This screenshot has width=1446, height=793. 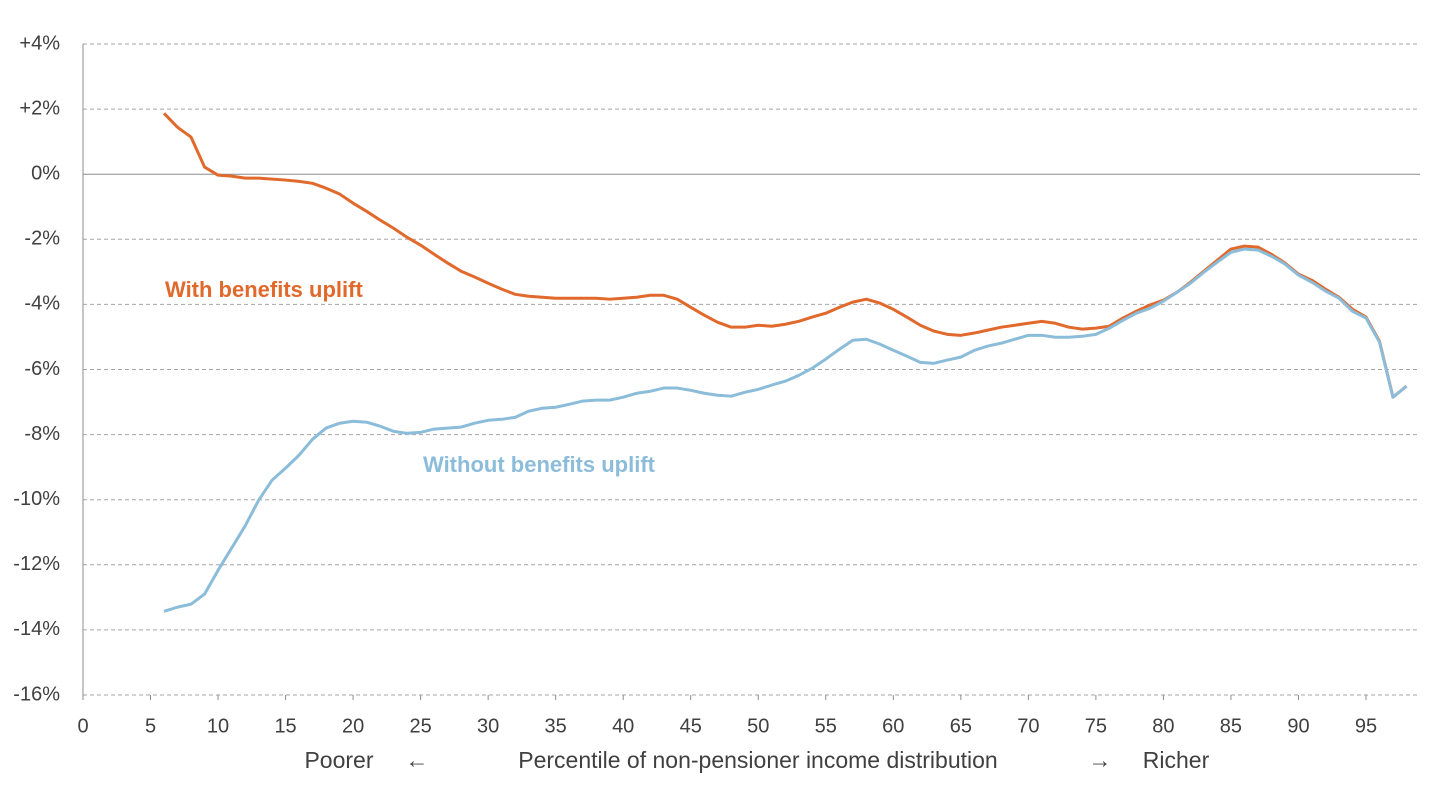 What do you see at coordinates (488, 726) in the screenshot?
I see `x-tick-label: 30` at bounding box center [488, 726].